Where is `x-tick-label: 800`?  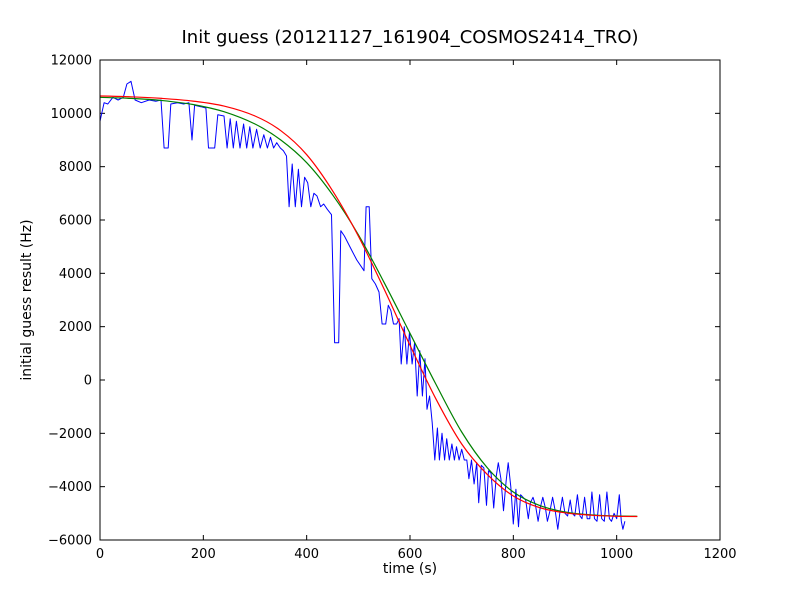
x-tick-label: 800 is located at coordinates (513, 554).